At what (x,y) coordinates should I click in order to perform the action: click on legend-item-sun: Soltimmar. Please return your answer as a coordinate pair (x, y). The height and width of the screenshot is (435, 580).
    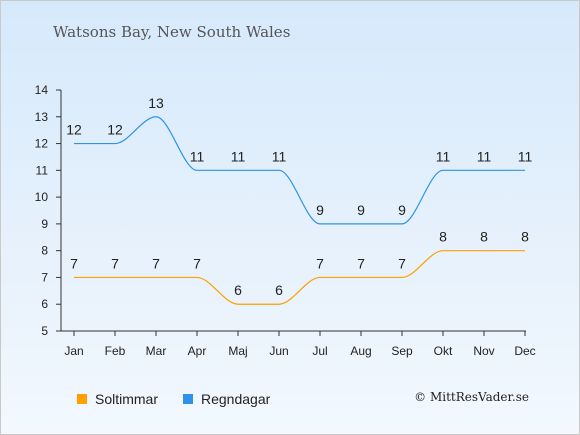
    Looking at the image, I should click on (117, 399).